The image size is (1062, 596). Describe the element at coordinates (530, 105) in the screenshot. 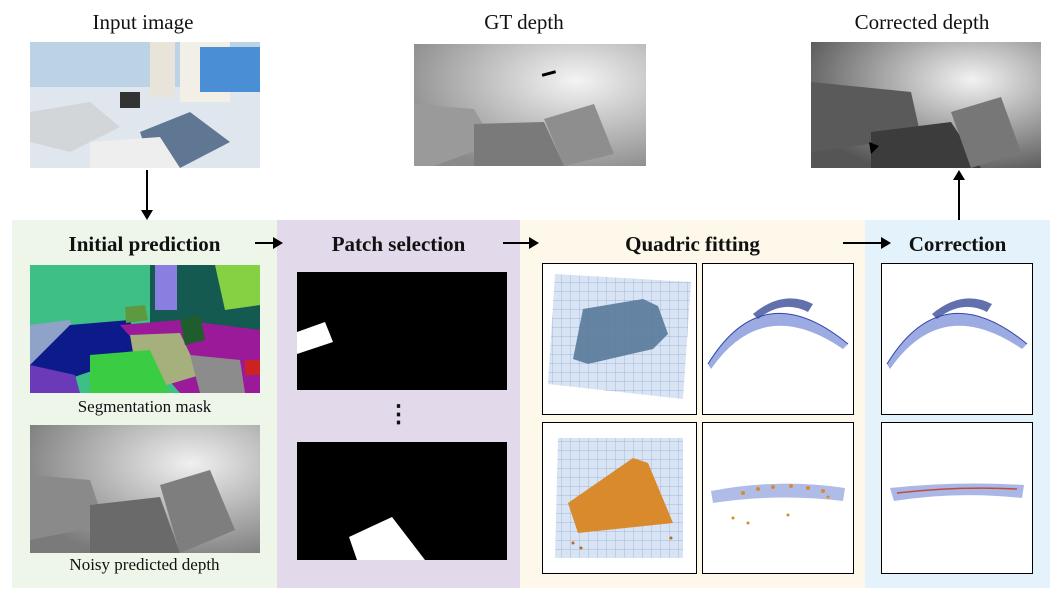

I see `gt-depth-image` at that location.